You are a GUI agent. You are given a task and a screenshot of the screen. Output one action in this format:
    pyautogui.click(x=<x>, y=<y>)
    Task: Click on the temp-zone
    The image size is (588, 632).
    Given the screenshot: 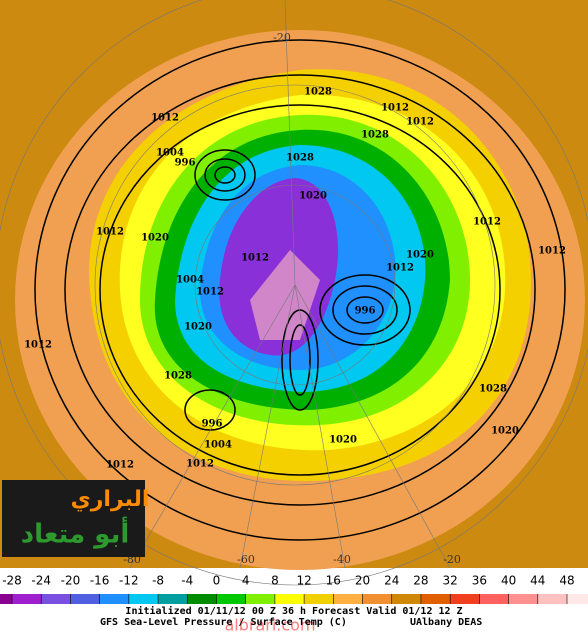 What is the action you would take?
    pyautogui.click(x=285, y=295)
    